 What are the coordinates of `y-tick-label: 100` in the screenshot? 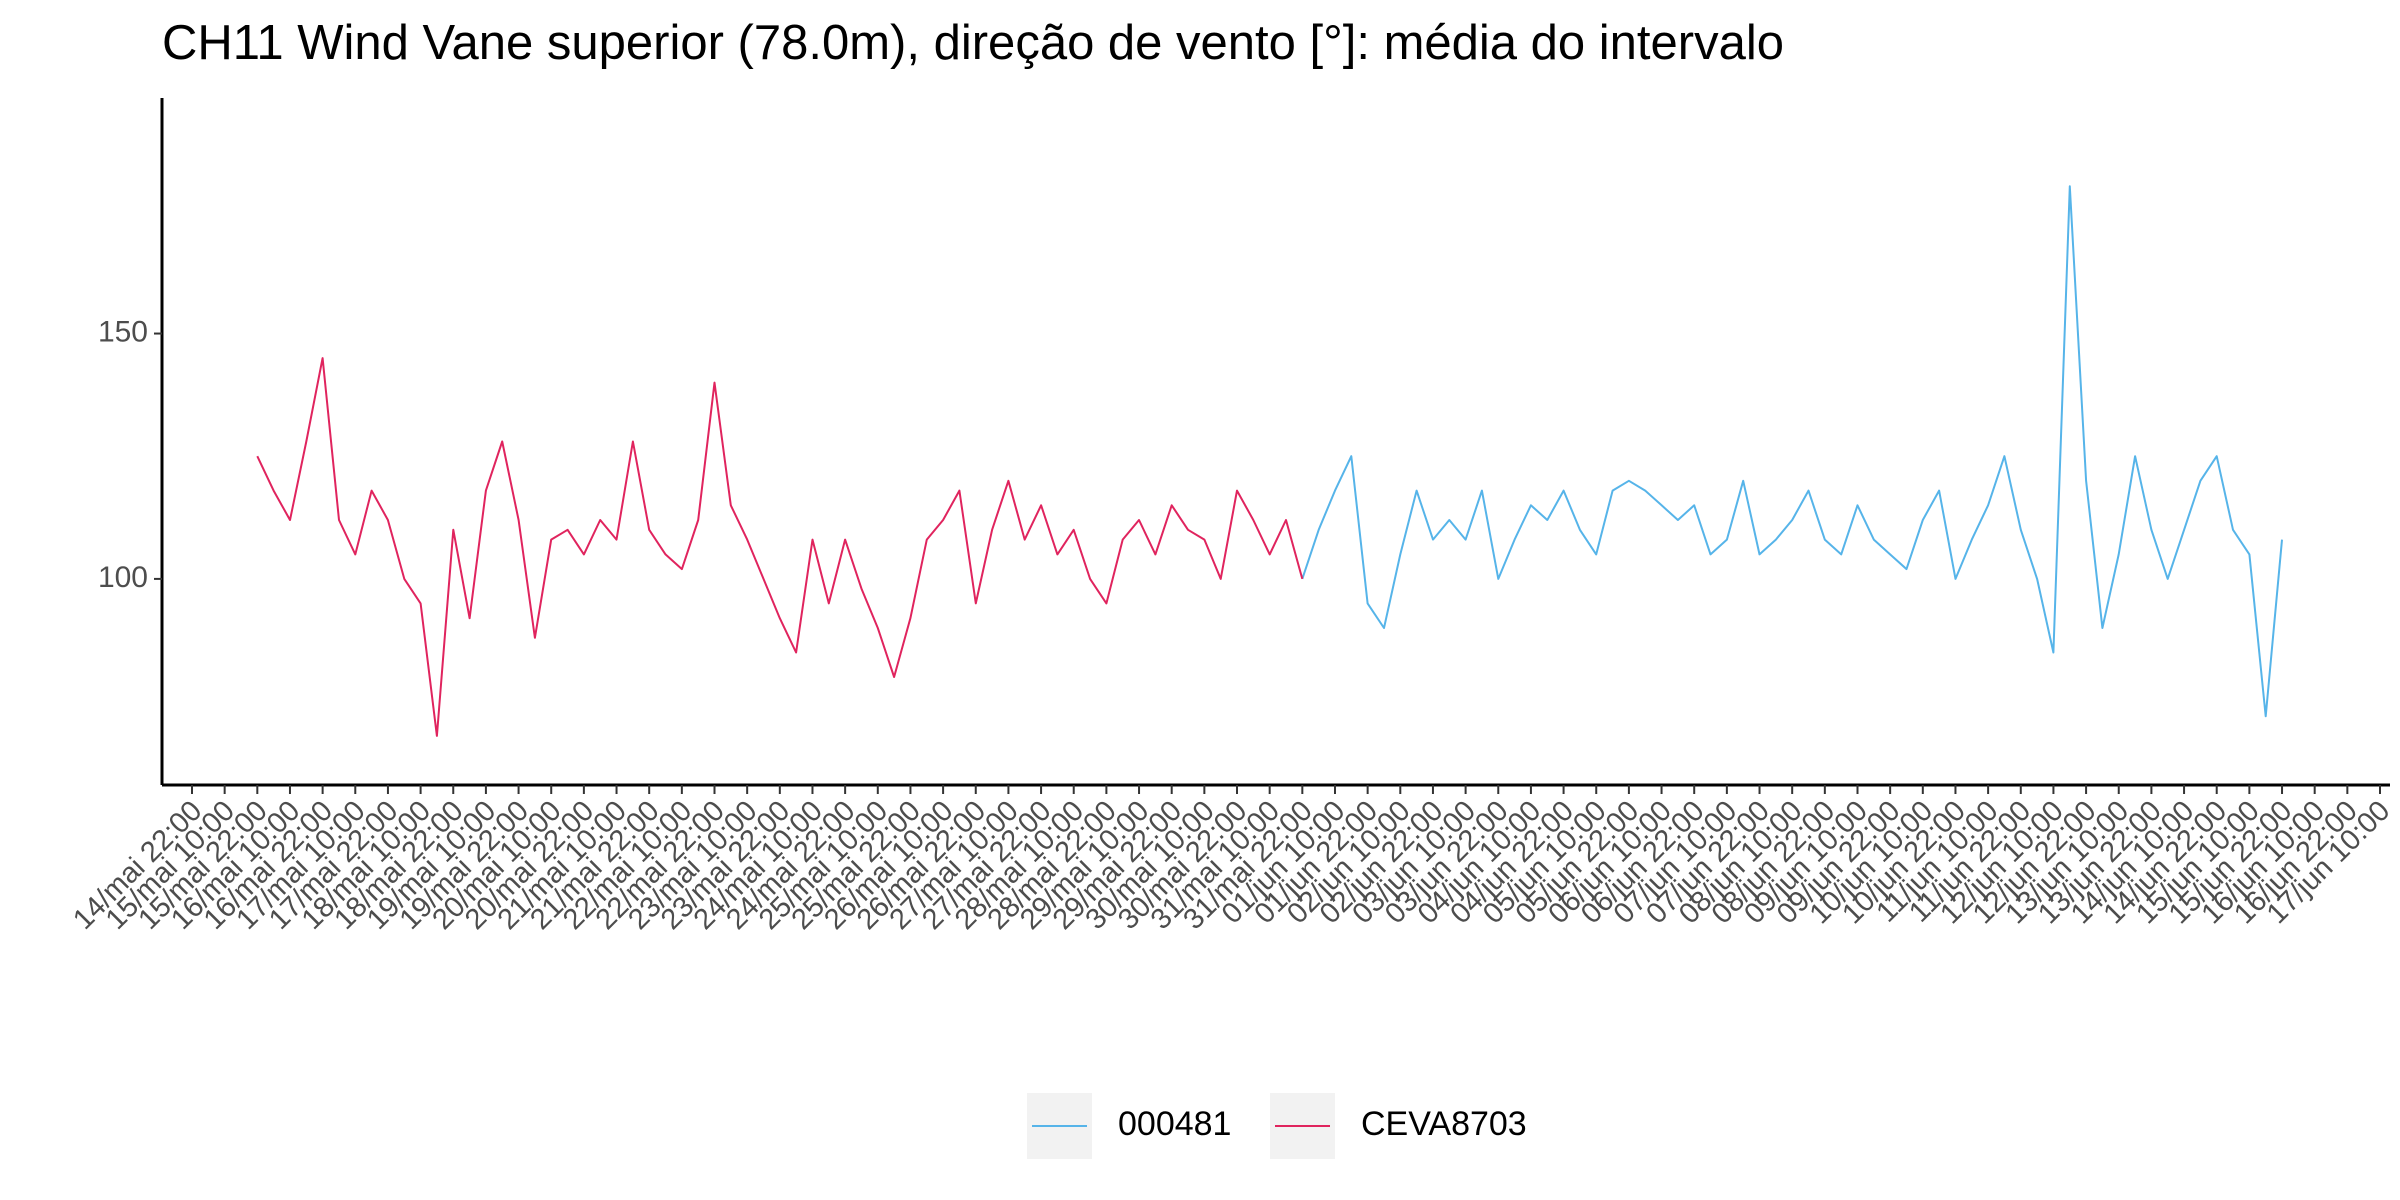 It's located at (123, 577).